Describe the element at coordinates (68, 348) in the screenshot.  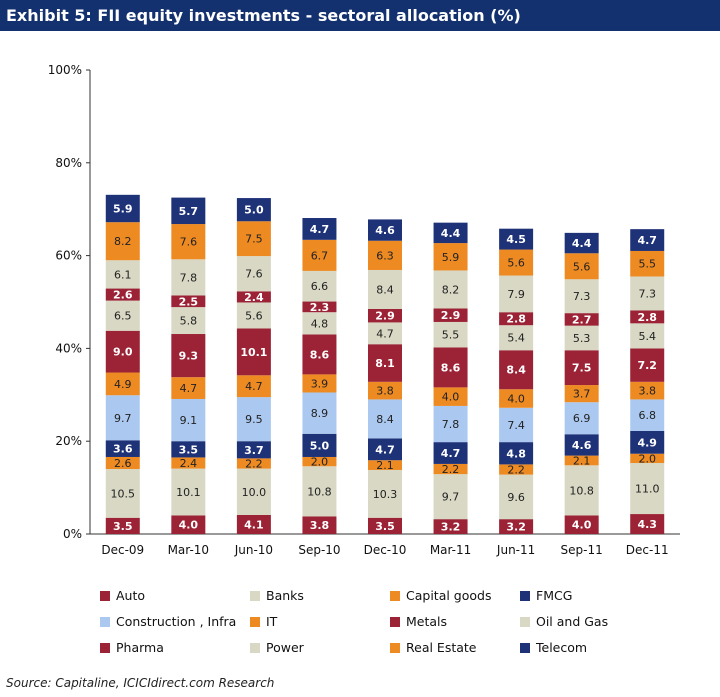
I see `y-tick-label: 40%` at that location.